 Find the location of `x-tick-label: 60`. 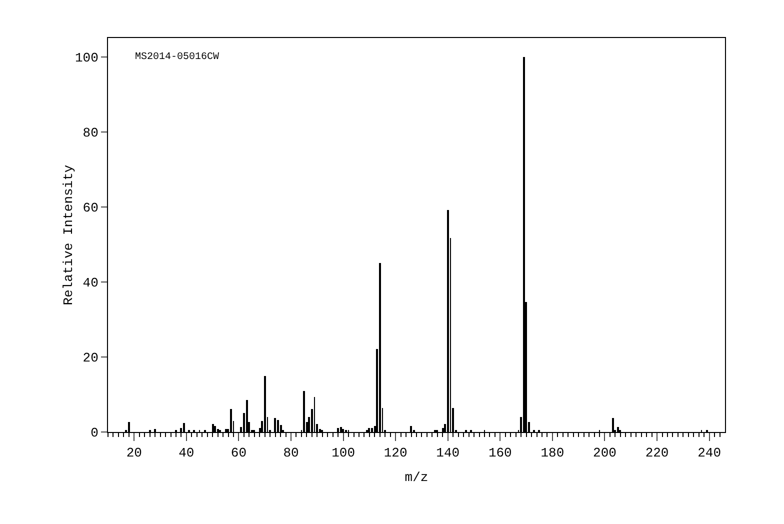

x-tick-label: 60 is located at coordinates (238, 453).